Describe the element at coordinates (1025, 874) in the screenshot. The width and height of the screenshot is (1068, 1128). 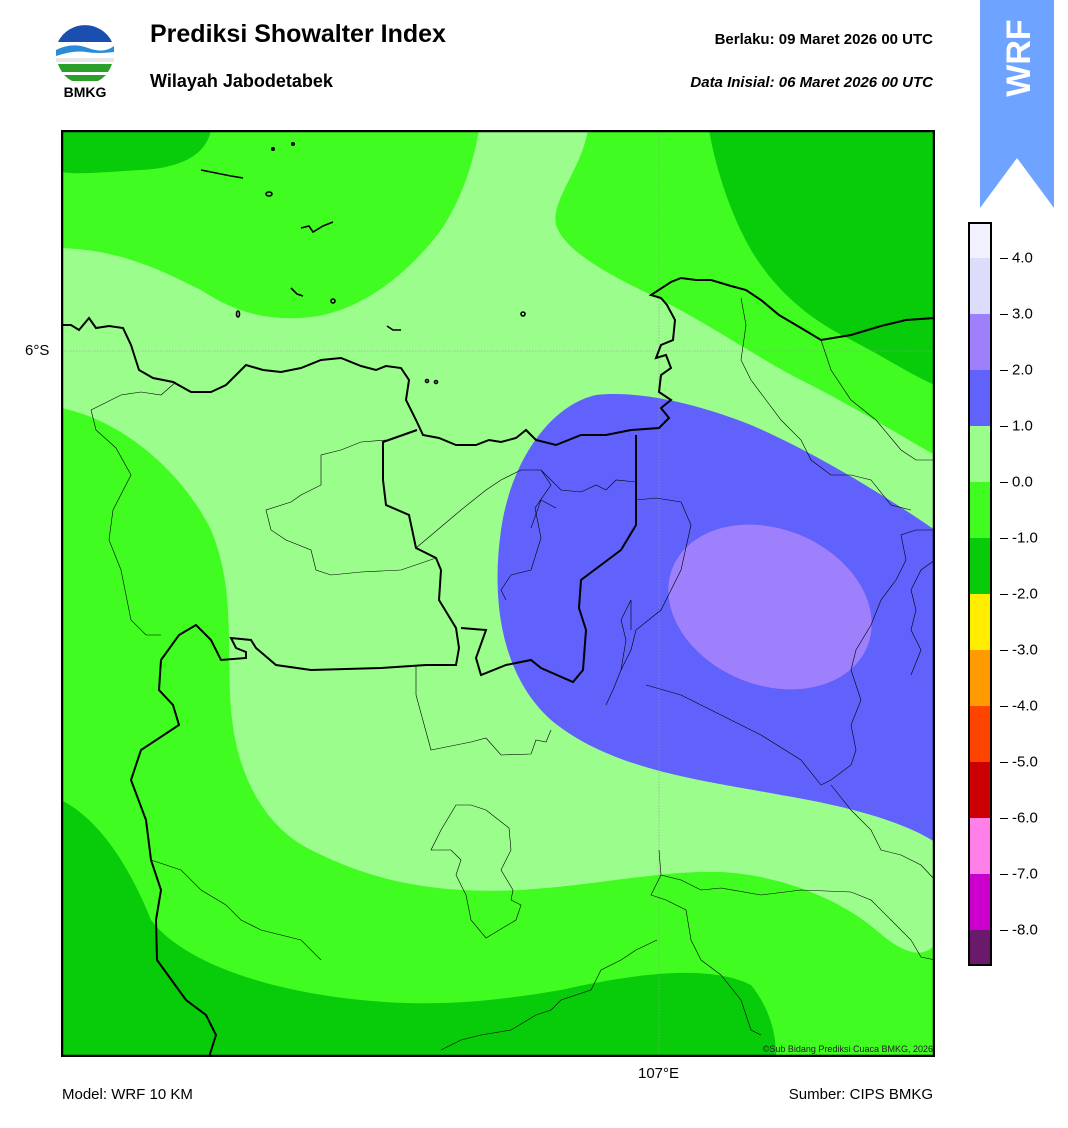
I see `colorbar-tick-label: -7.0` at that location.